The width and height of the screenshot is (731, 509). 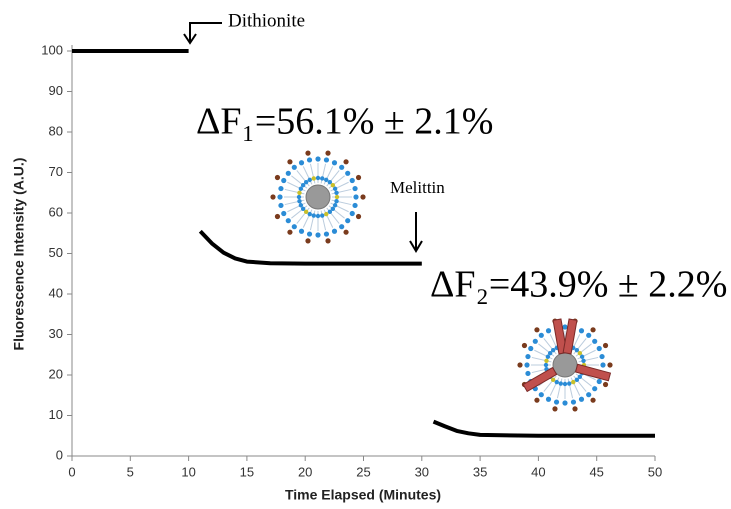 I want to click on x-tick-label: 50, so click(x=655, y=471).